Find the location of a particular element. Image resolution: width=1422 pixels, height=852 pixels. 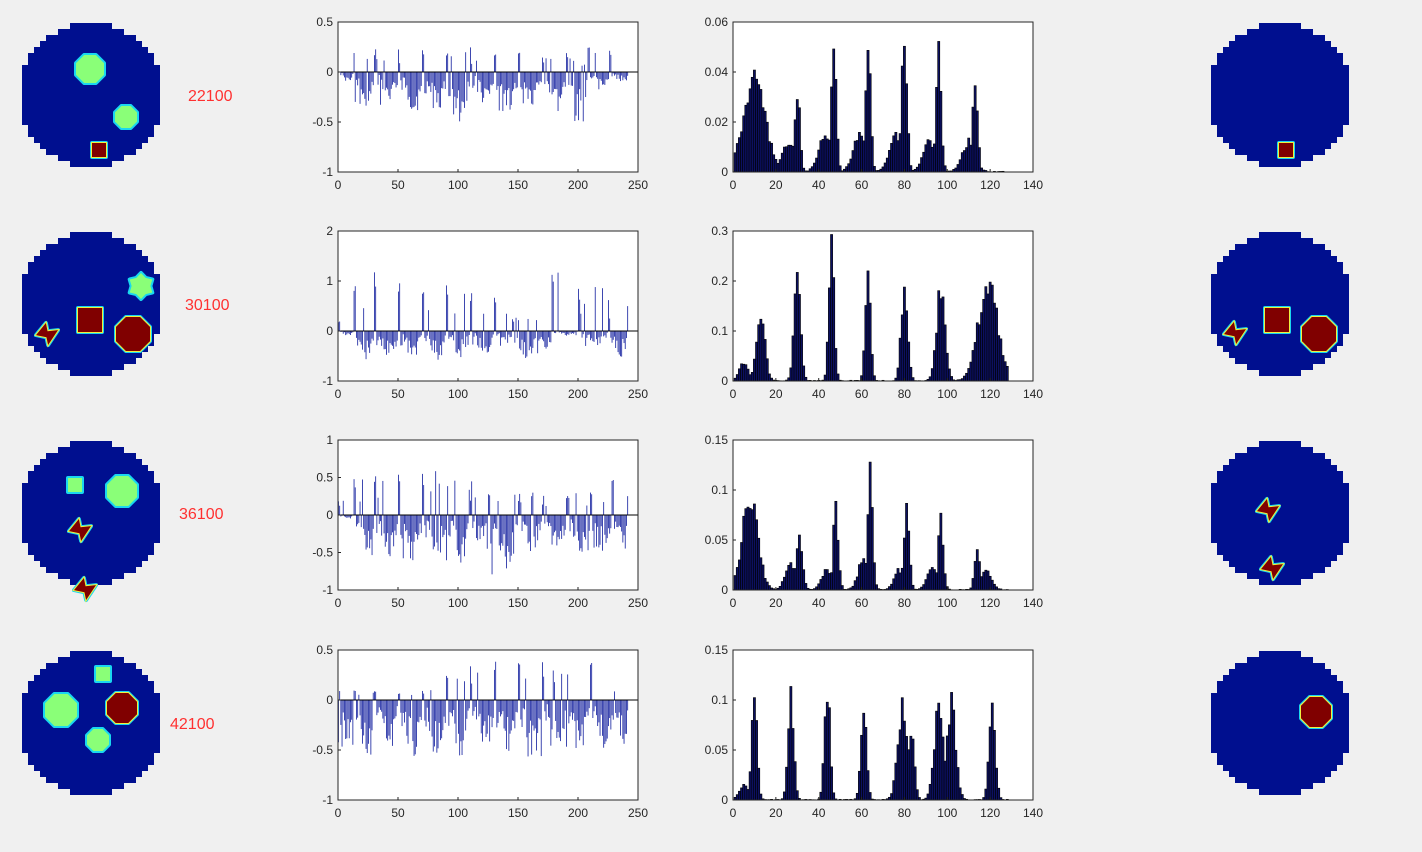

y-tick-label: 0.04 is located at coordinates (717, 72).